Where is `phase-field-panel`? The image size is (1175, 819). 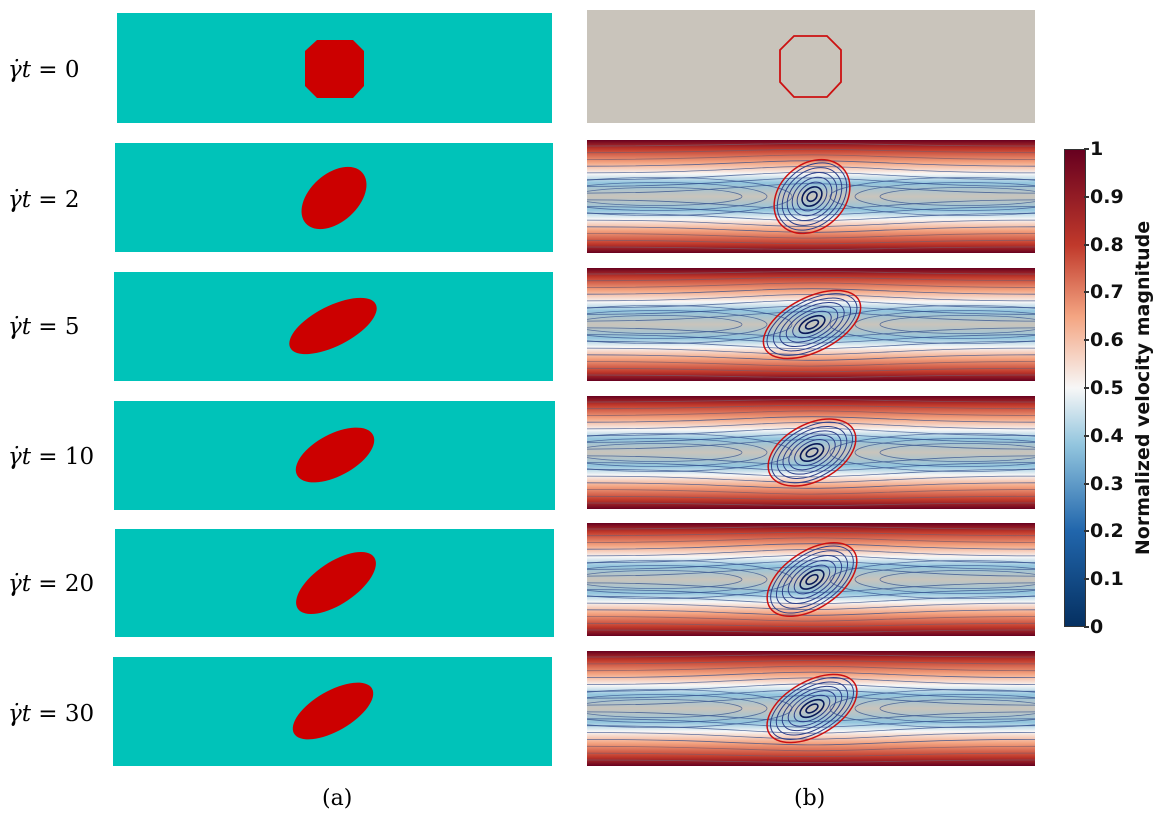 phase-field-panel is located at coordinates (334, 583).